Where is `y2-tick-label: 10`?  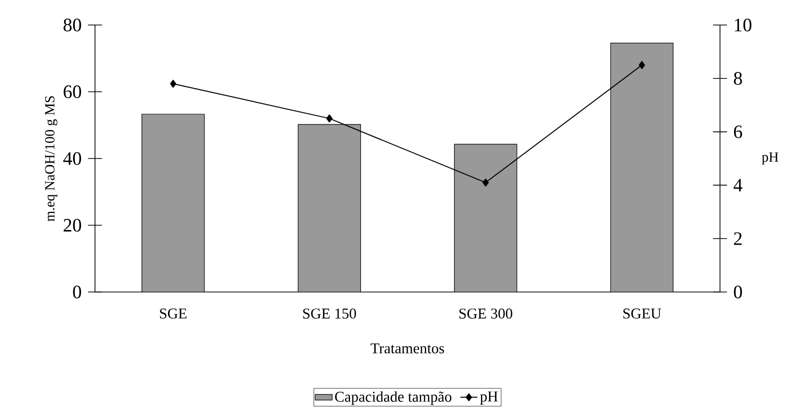 y2-tick-label: 10 is located at coordinates (743, 25).